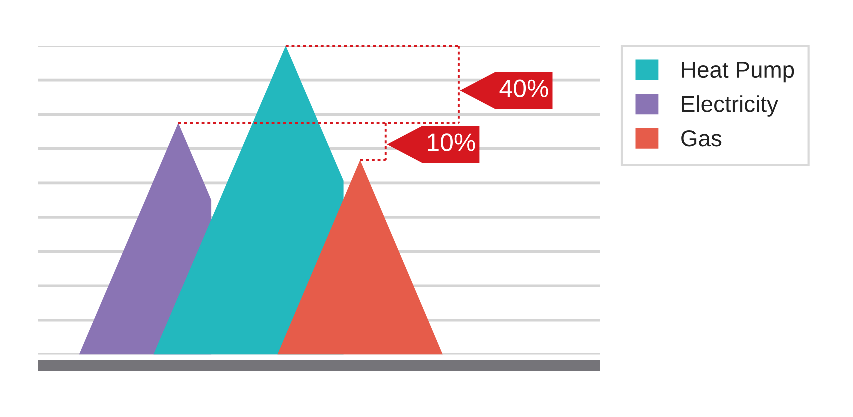 This screenshot has width=853, height=417. I want to click on annotation: 10%, so click(452, 143).